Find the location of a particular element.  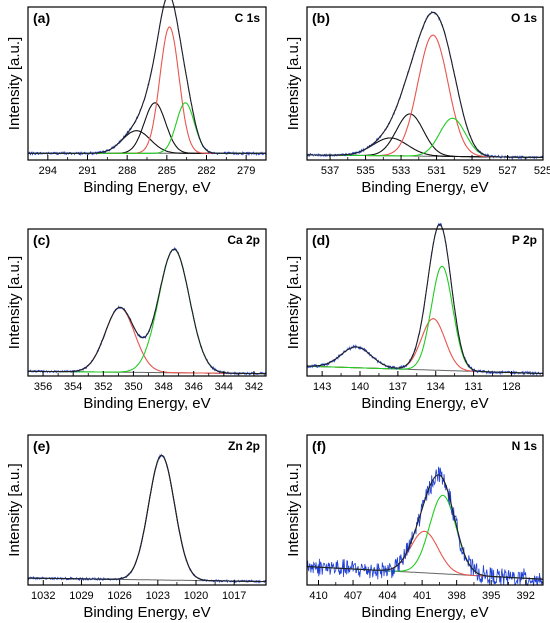

x-tick-label: 346 is located at coordinates (194, 387).